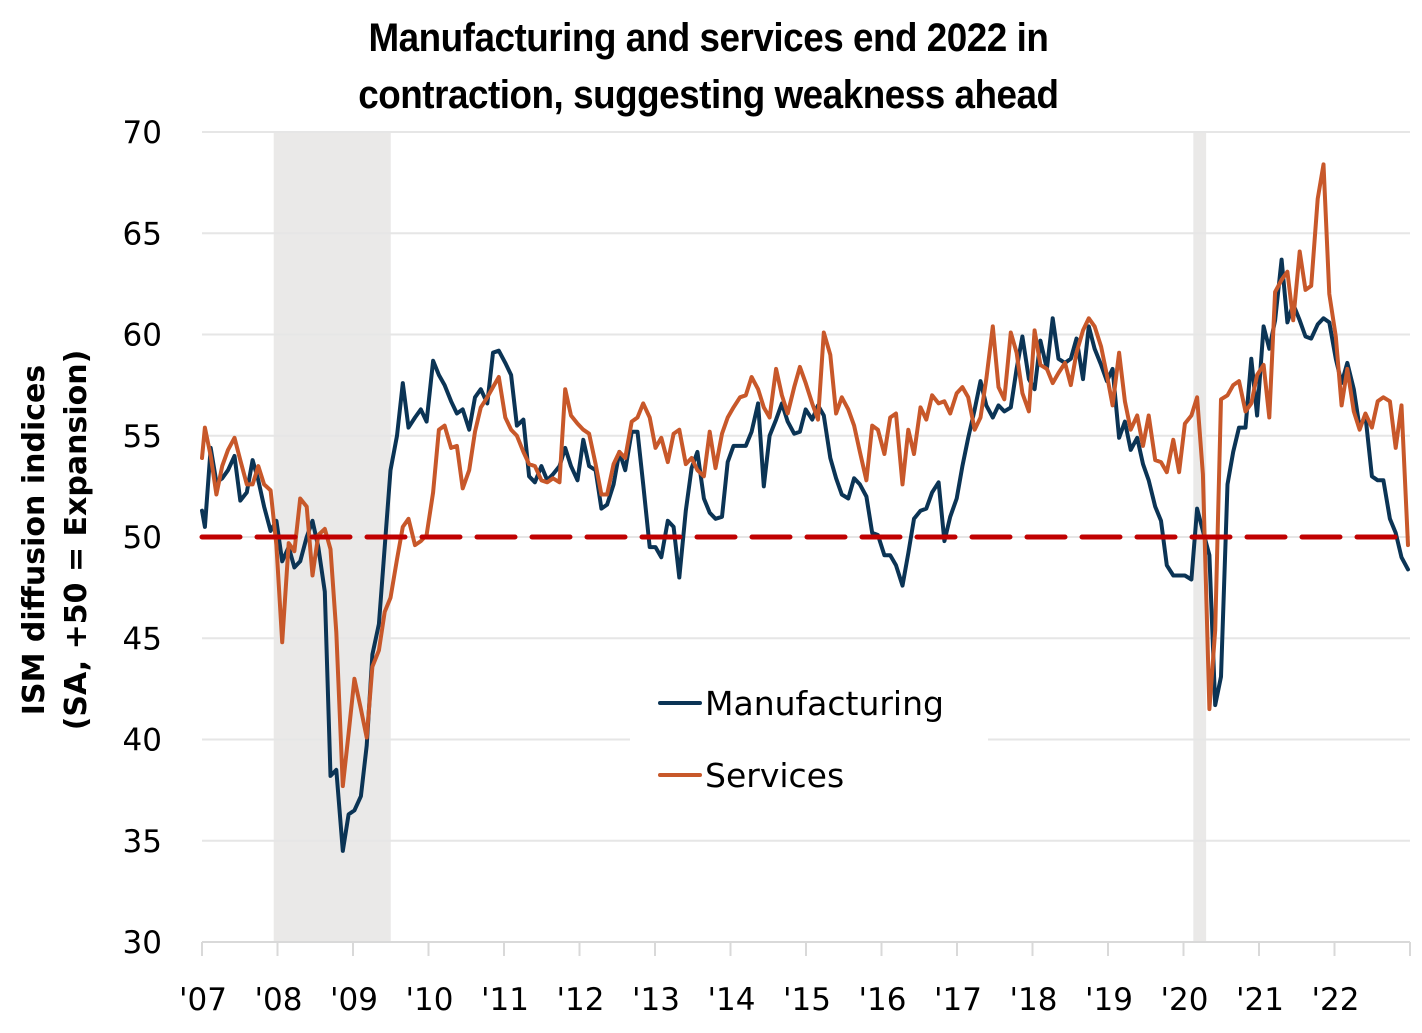 The image size is (1422, 1033). Describe the element at coordinates (203, 1000) in the screenshot. I see `x-tick-label-2007: '07` at that location.